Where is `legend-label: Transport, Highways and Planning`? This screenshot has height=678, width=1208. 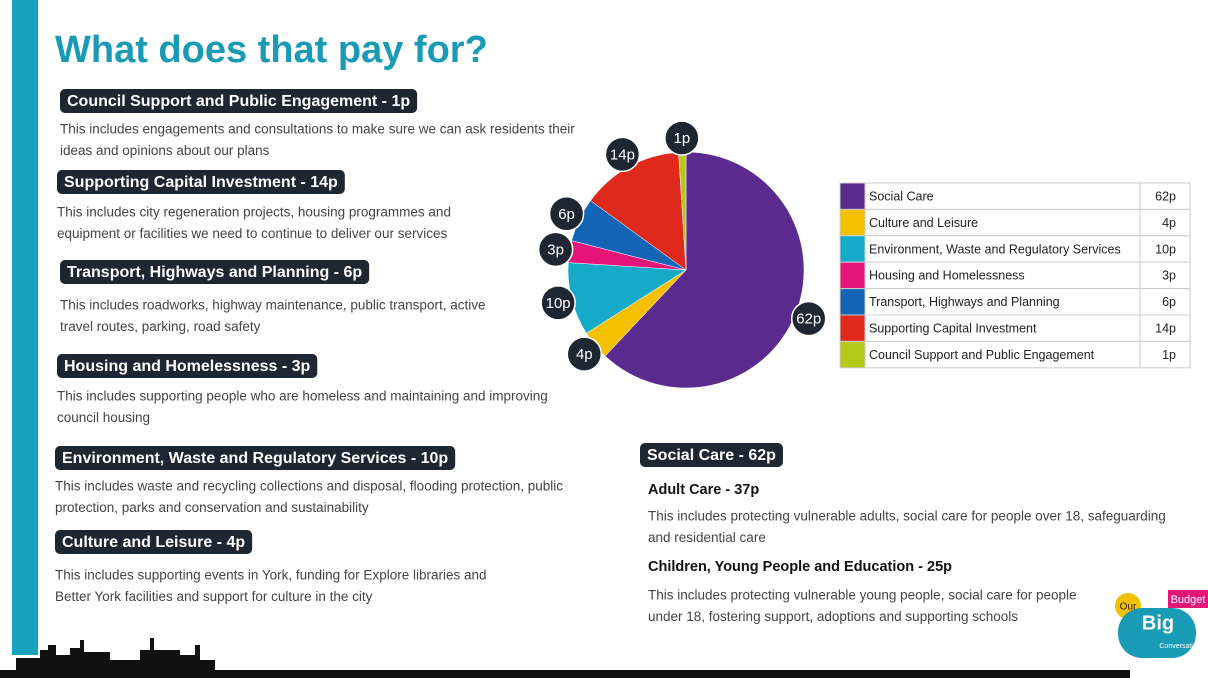 legend-label: Transport, Highways and Planning is located at coordinates (964, 302).